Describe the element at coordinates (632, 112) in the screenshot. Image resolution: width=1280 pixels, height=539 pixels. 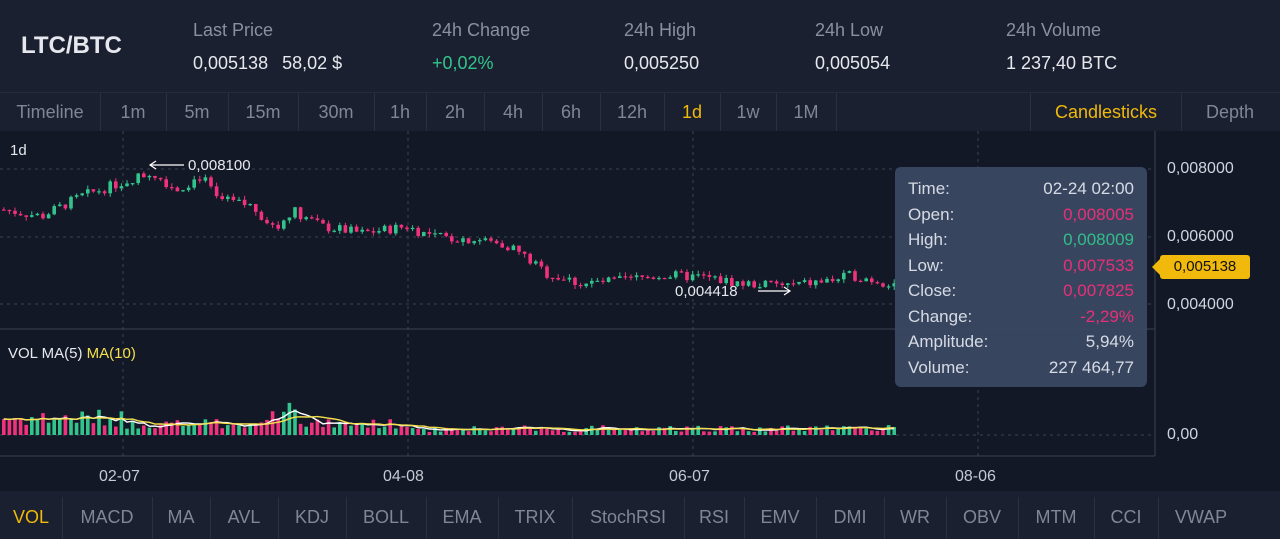
I see `tf-12h: 12h` at that location.